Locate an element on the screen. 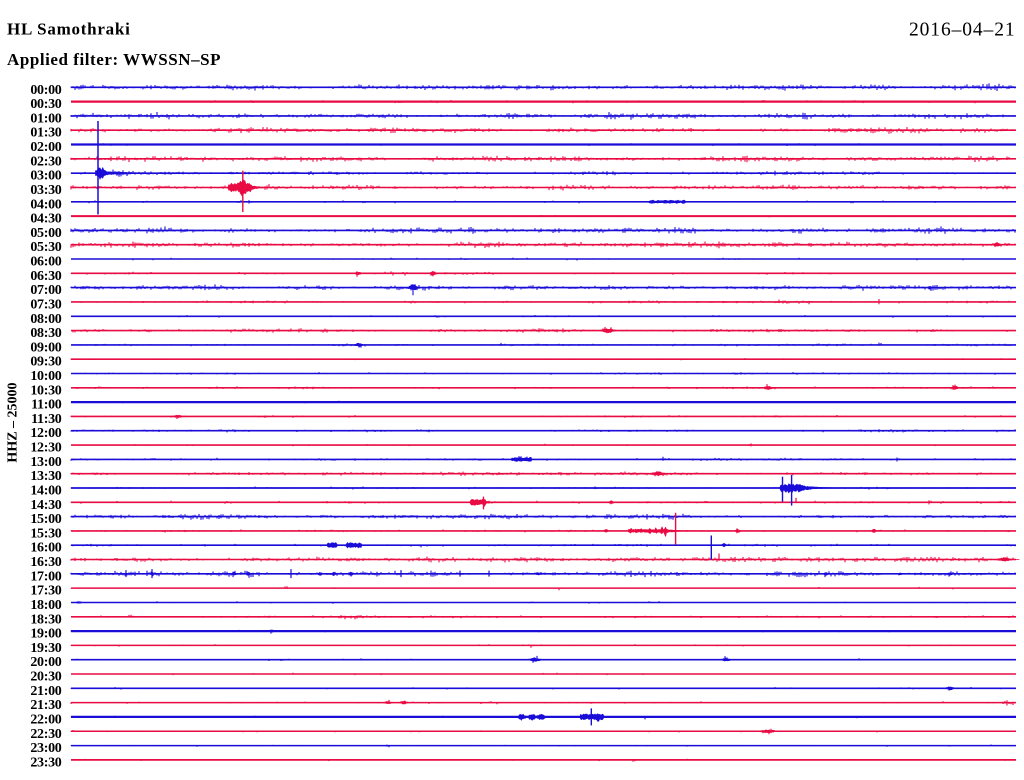 This screenshot has height=780, width=1024. svg-text: 19:00 is located at coordinates (45, 634).